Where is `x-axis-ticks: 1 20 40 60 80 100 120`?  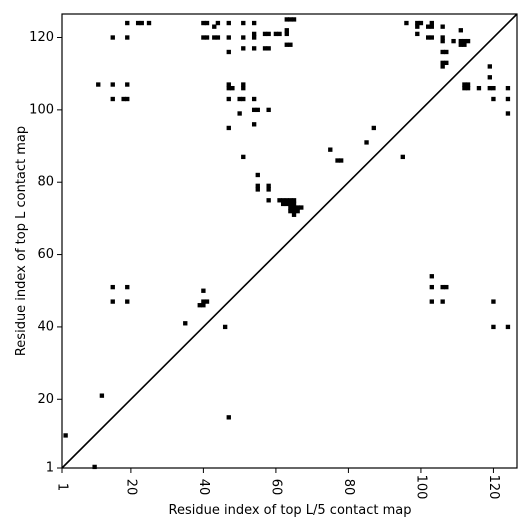
x-axis-ticks: 1 20 40 60 80 100 120 is located at coordinates (278, 483).